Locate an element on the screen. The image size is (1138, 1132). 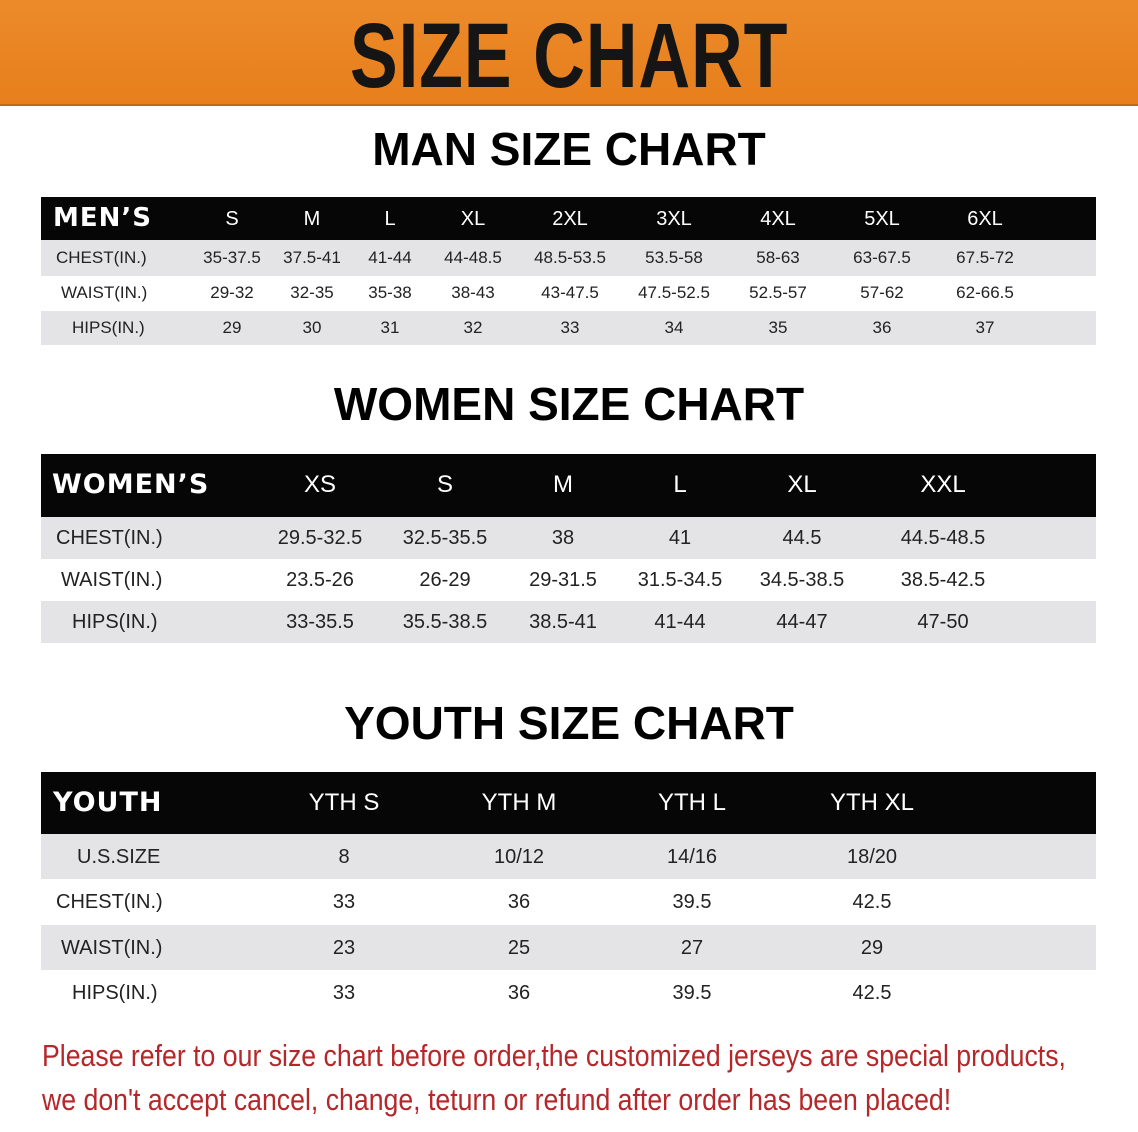
table-cell: 43-47.5 is located at coordinates (570, 293).